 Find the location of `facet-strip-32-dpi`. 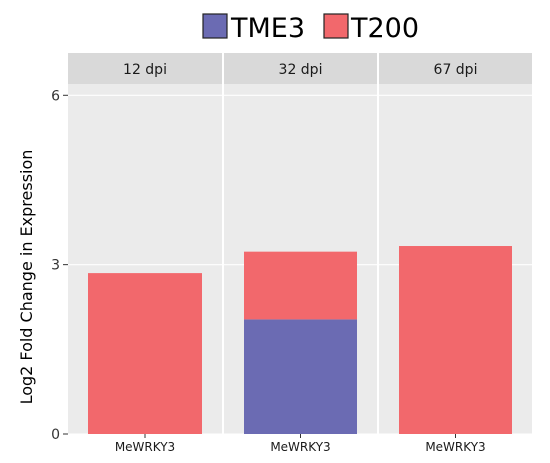

facet-strip-32-dpi is located at coordinates (300, 68).